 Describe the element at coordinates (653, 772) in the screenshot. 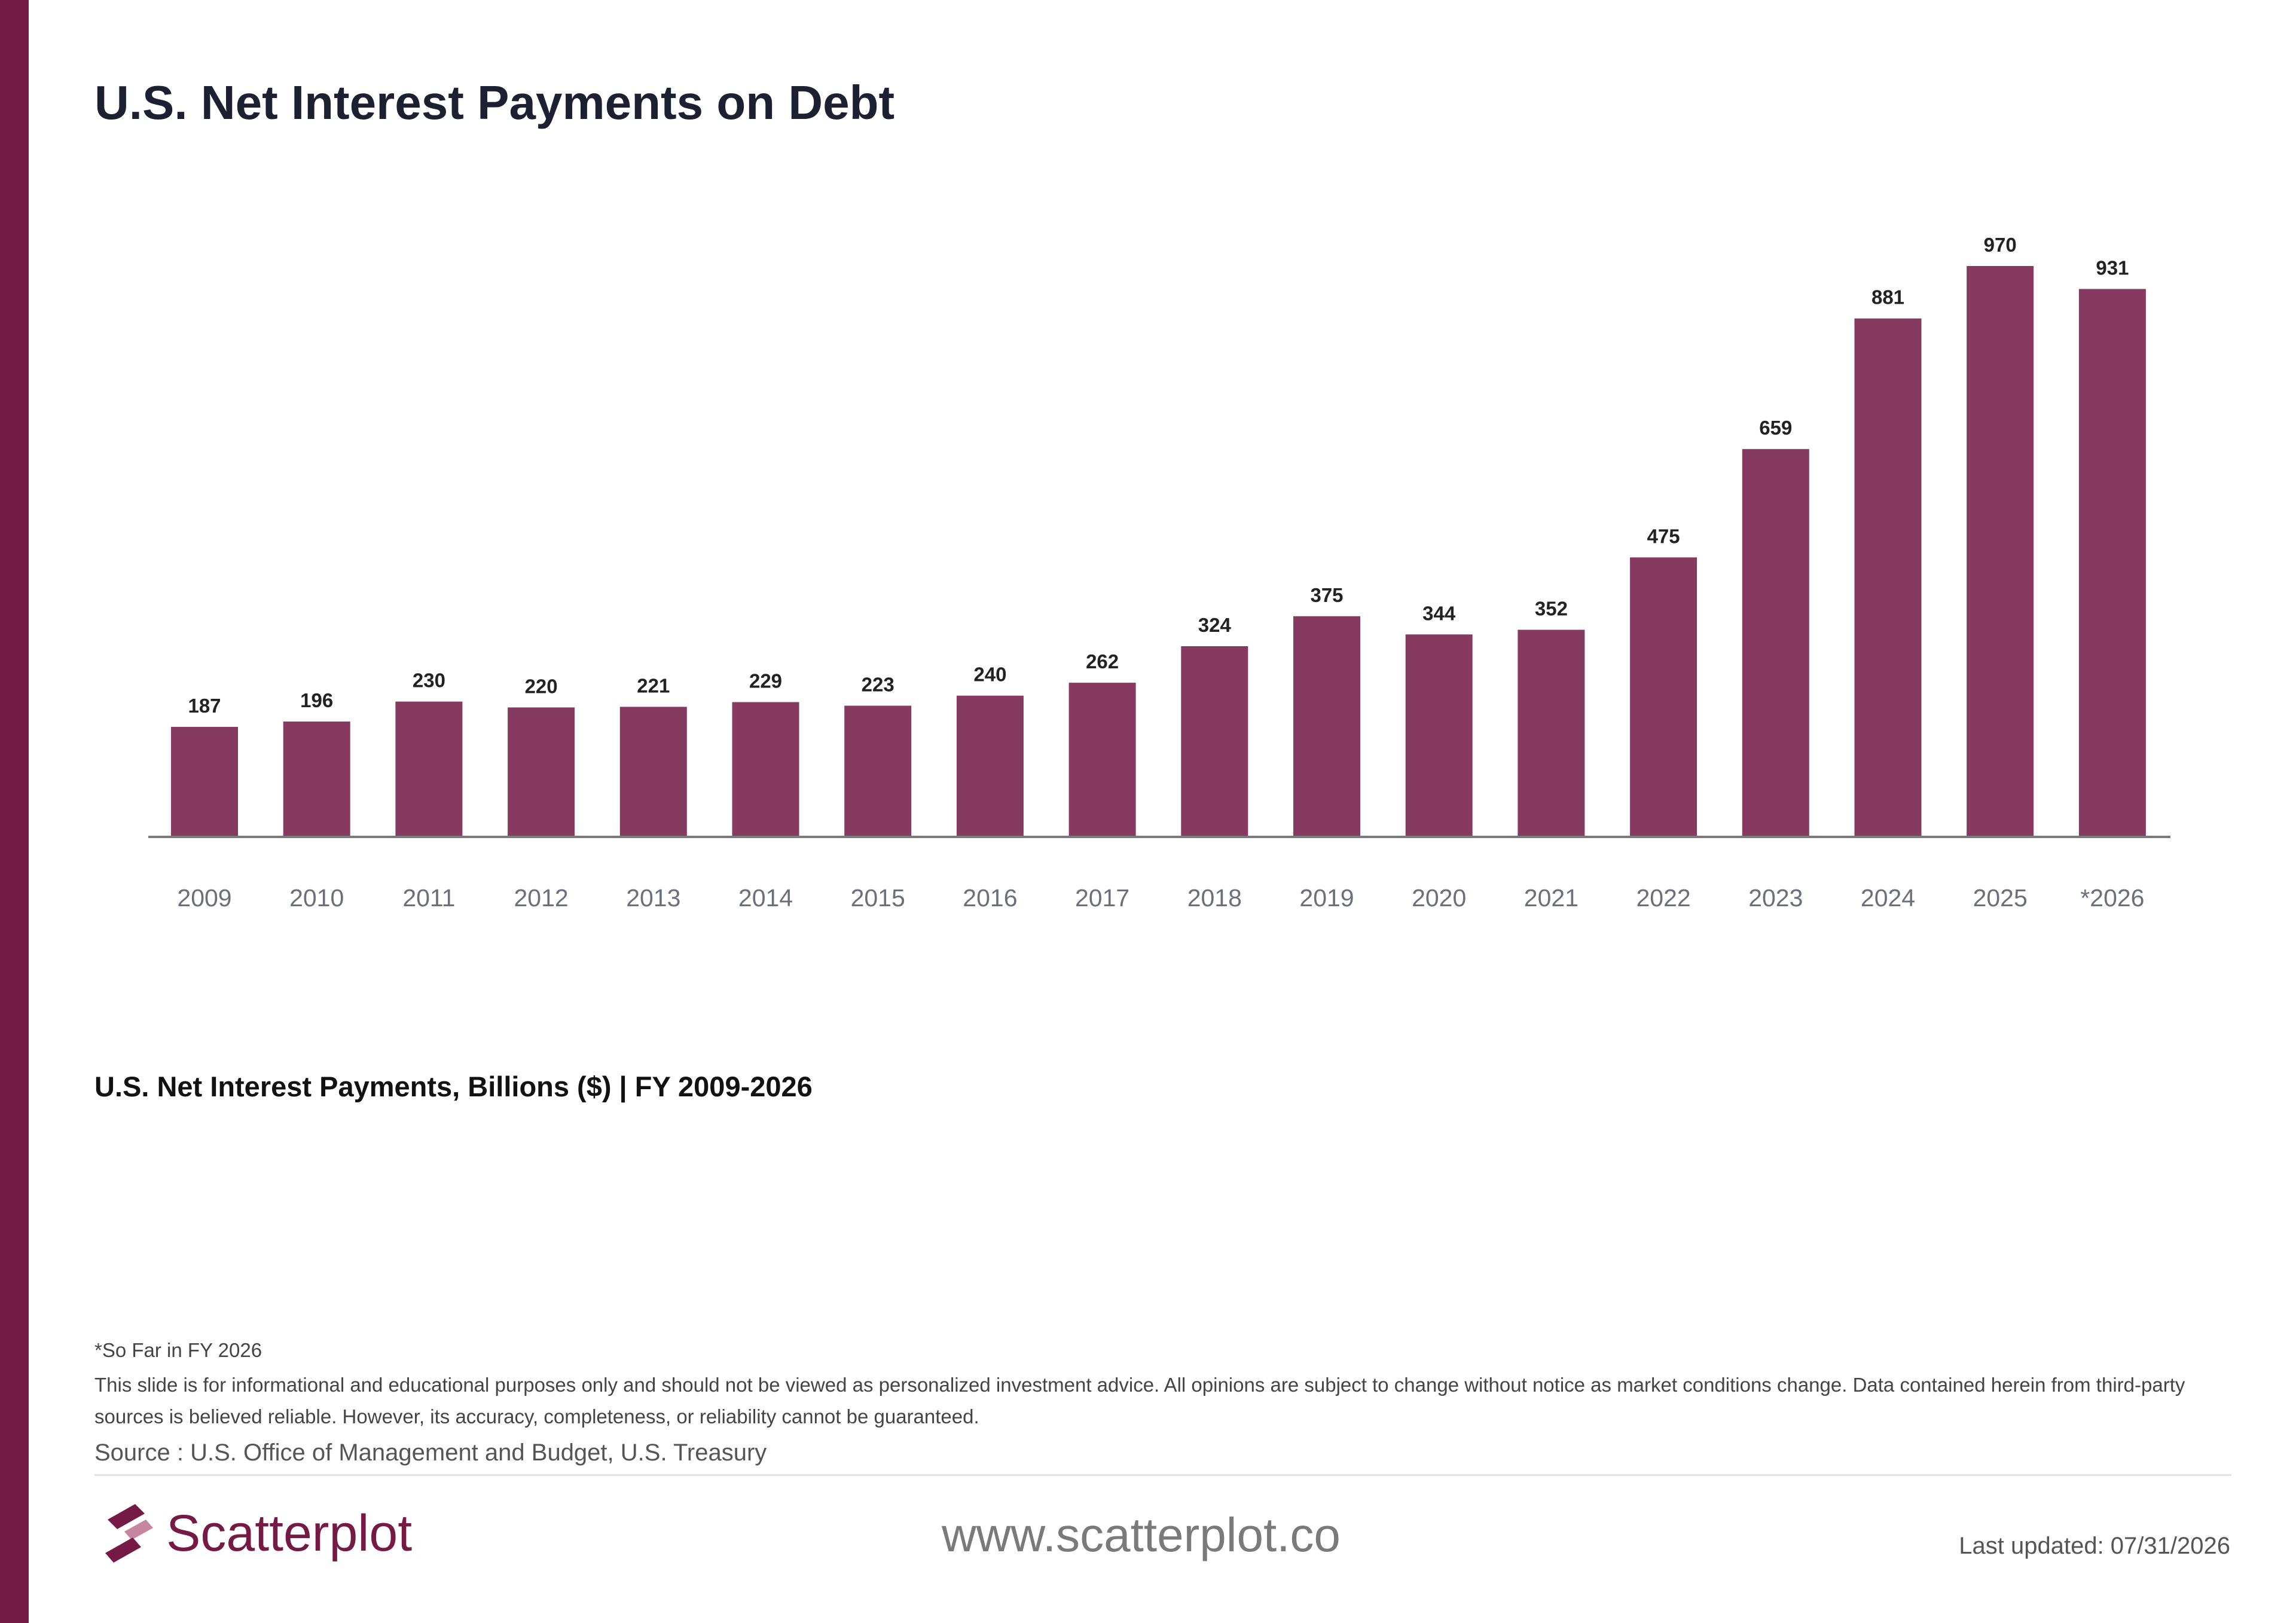

I see `bar-2013` at that location.